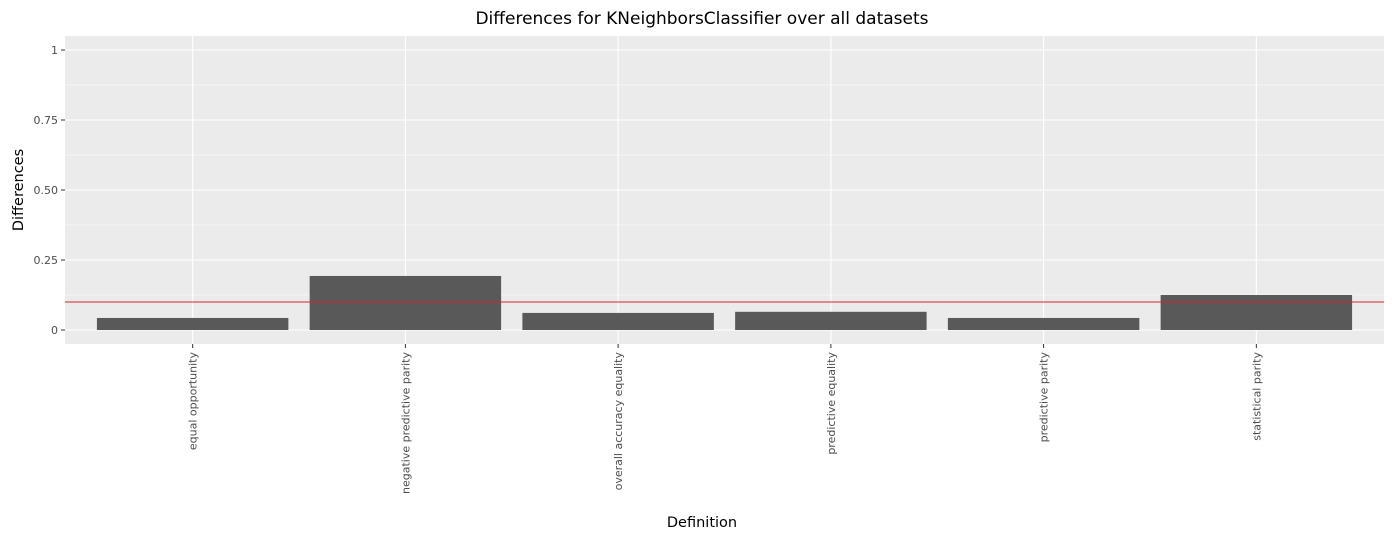  I want to click on x-tick-label: predictive equality, so click(831, 403).